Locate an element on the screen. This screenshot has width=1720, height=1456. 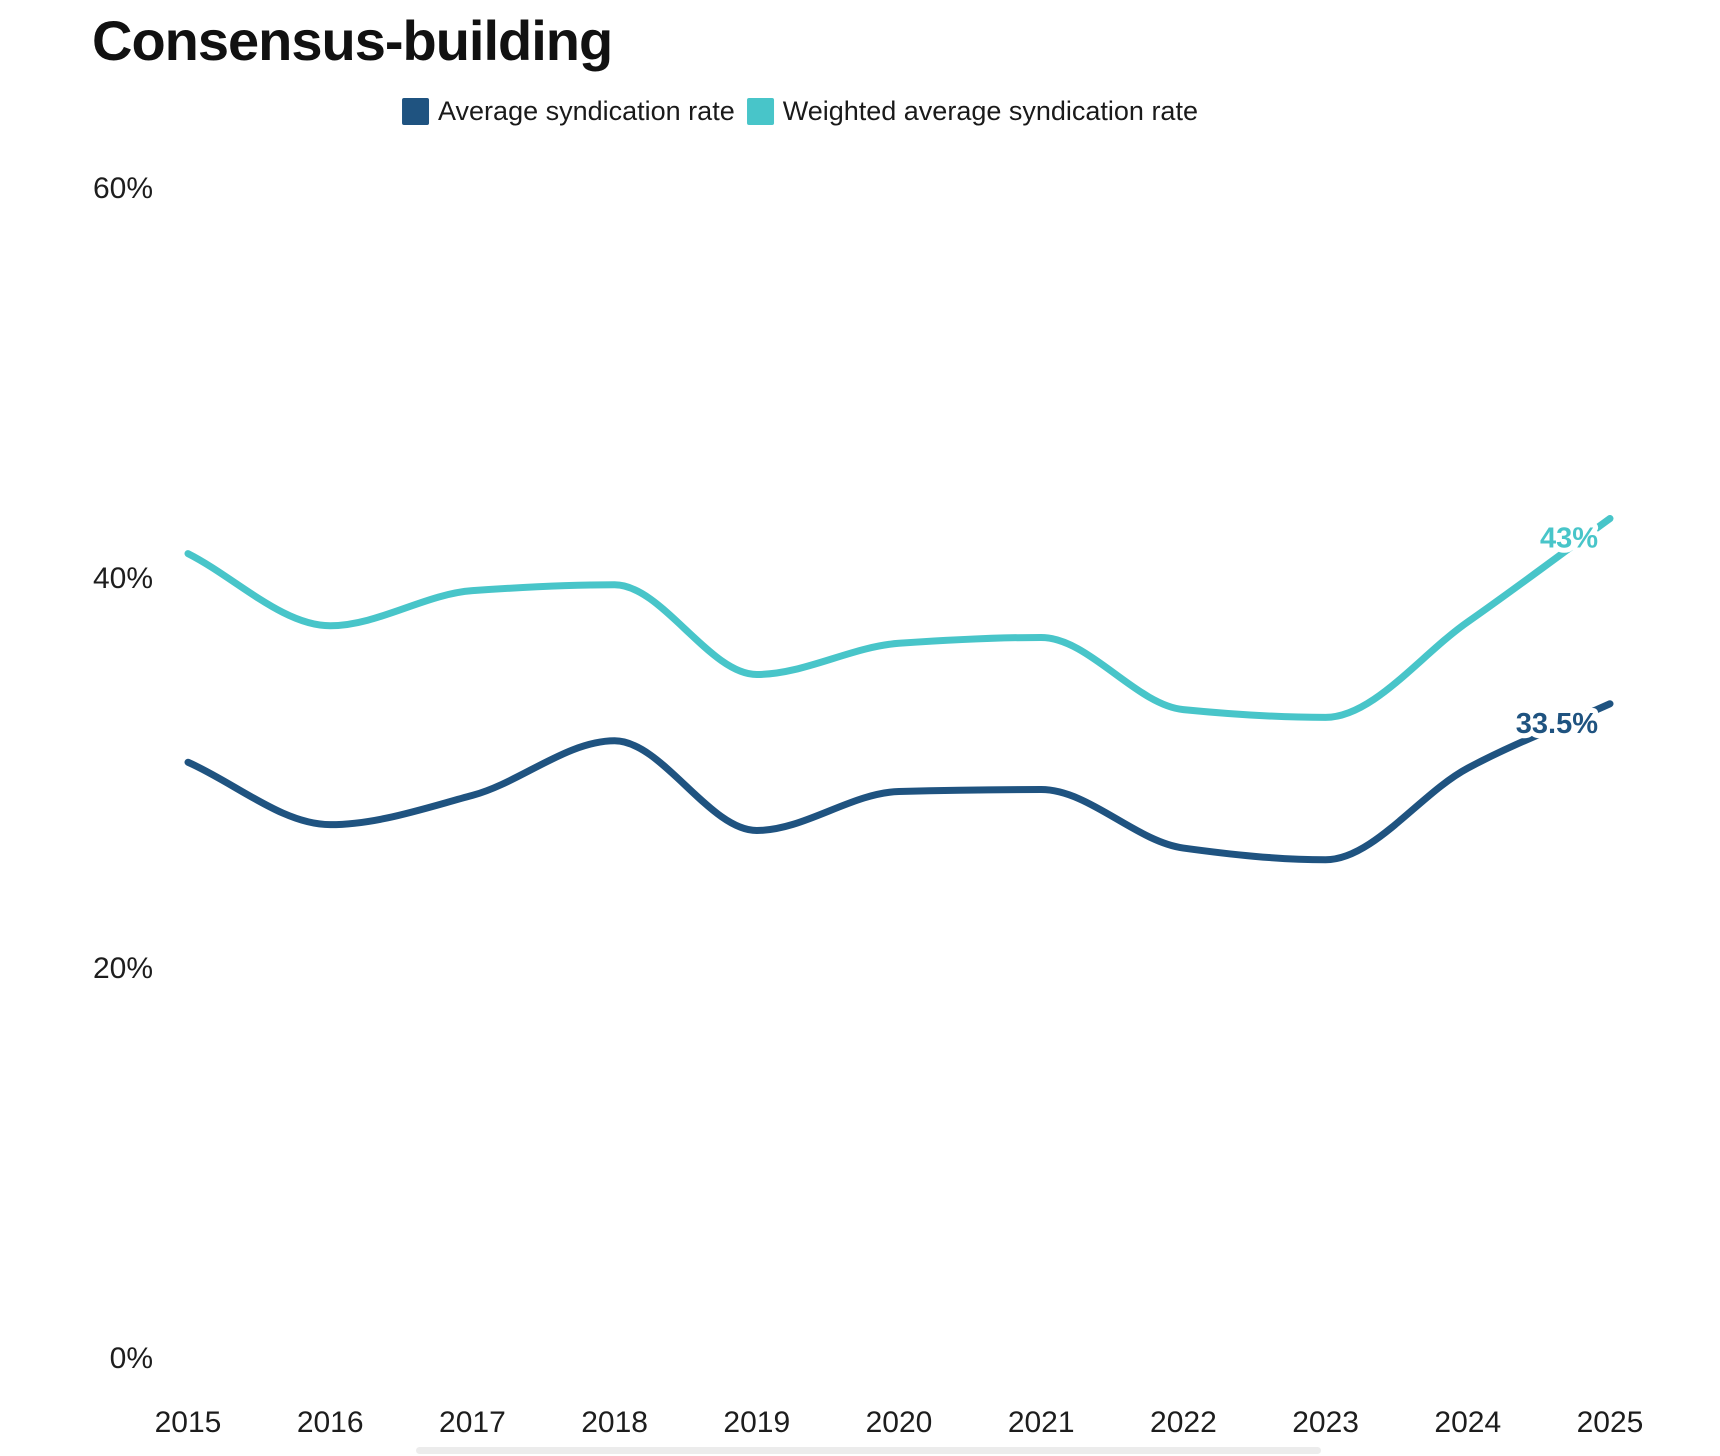
series-line-average is located at coordinates (899, 782).